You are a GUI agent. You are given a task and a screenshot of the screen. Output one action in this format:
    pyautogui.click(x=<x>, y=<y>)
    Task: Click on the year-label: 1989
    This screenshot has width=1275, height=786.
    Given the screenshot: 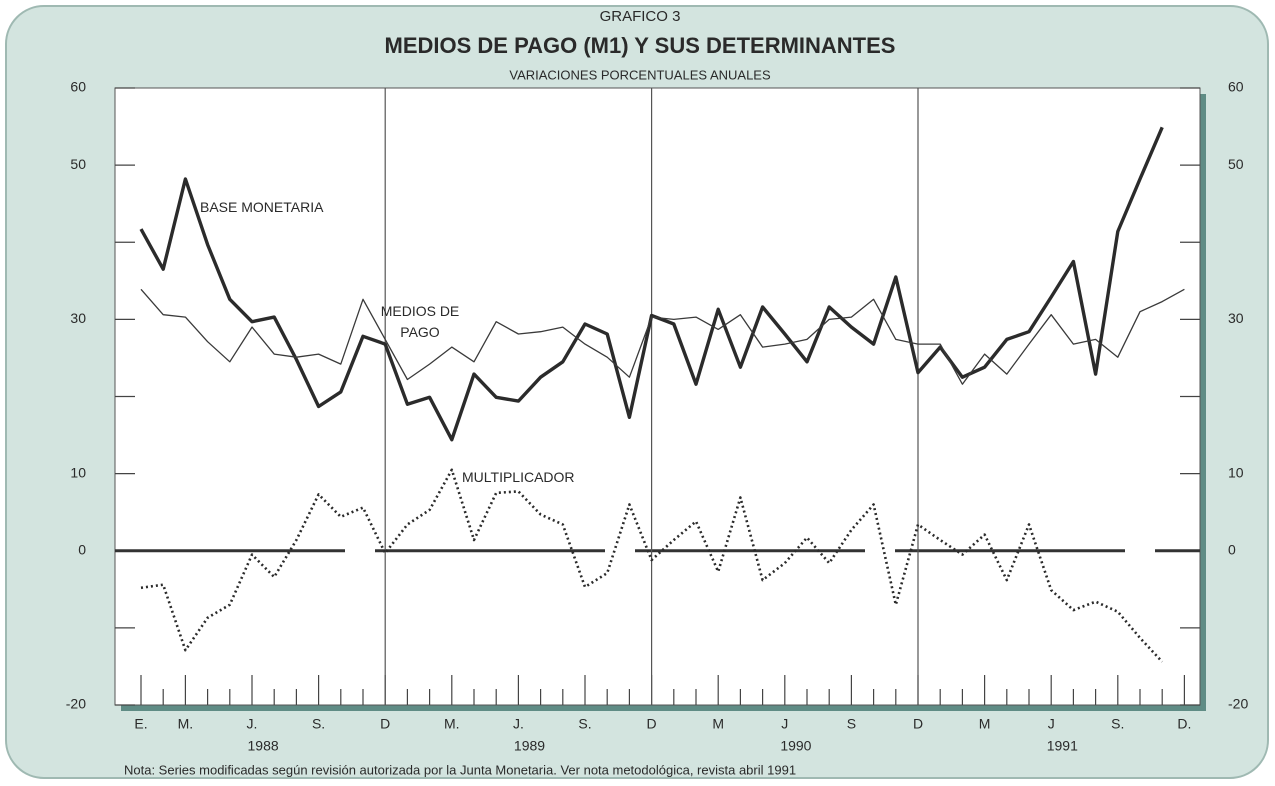 What is the action you would take?
    pyautogui.click(x=529, y=746)
    